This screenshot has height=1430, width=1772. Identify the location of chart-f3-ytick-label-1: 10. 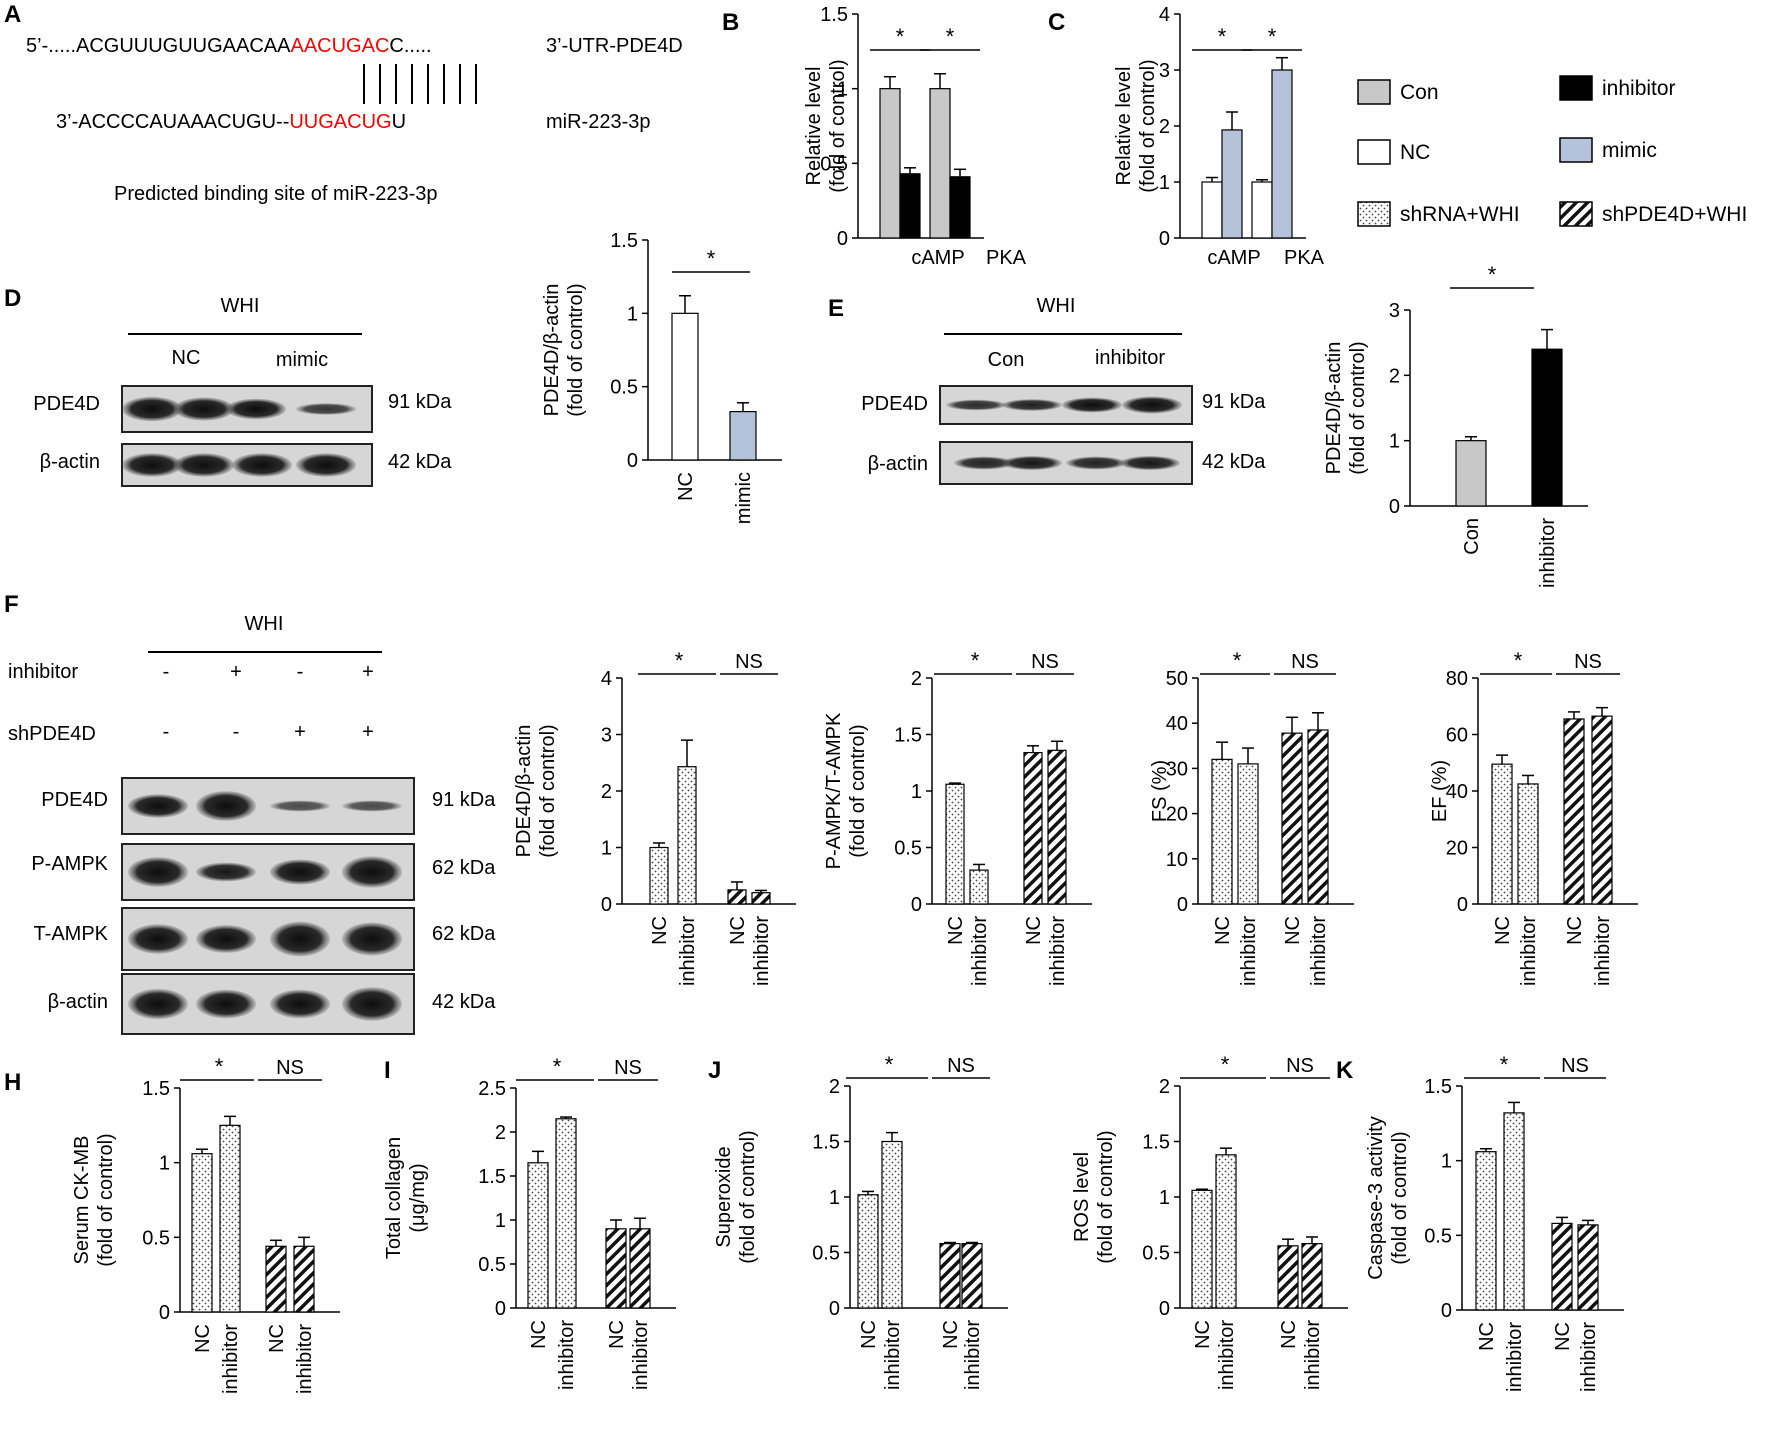
(1177, 860).